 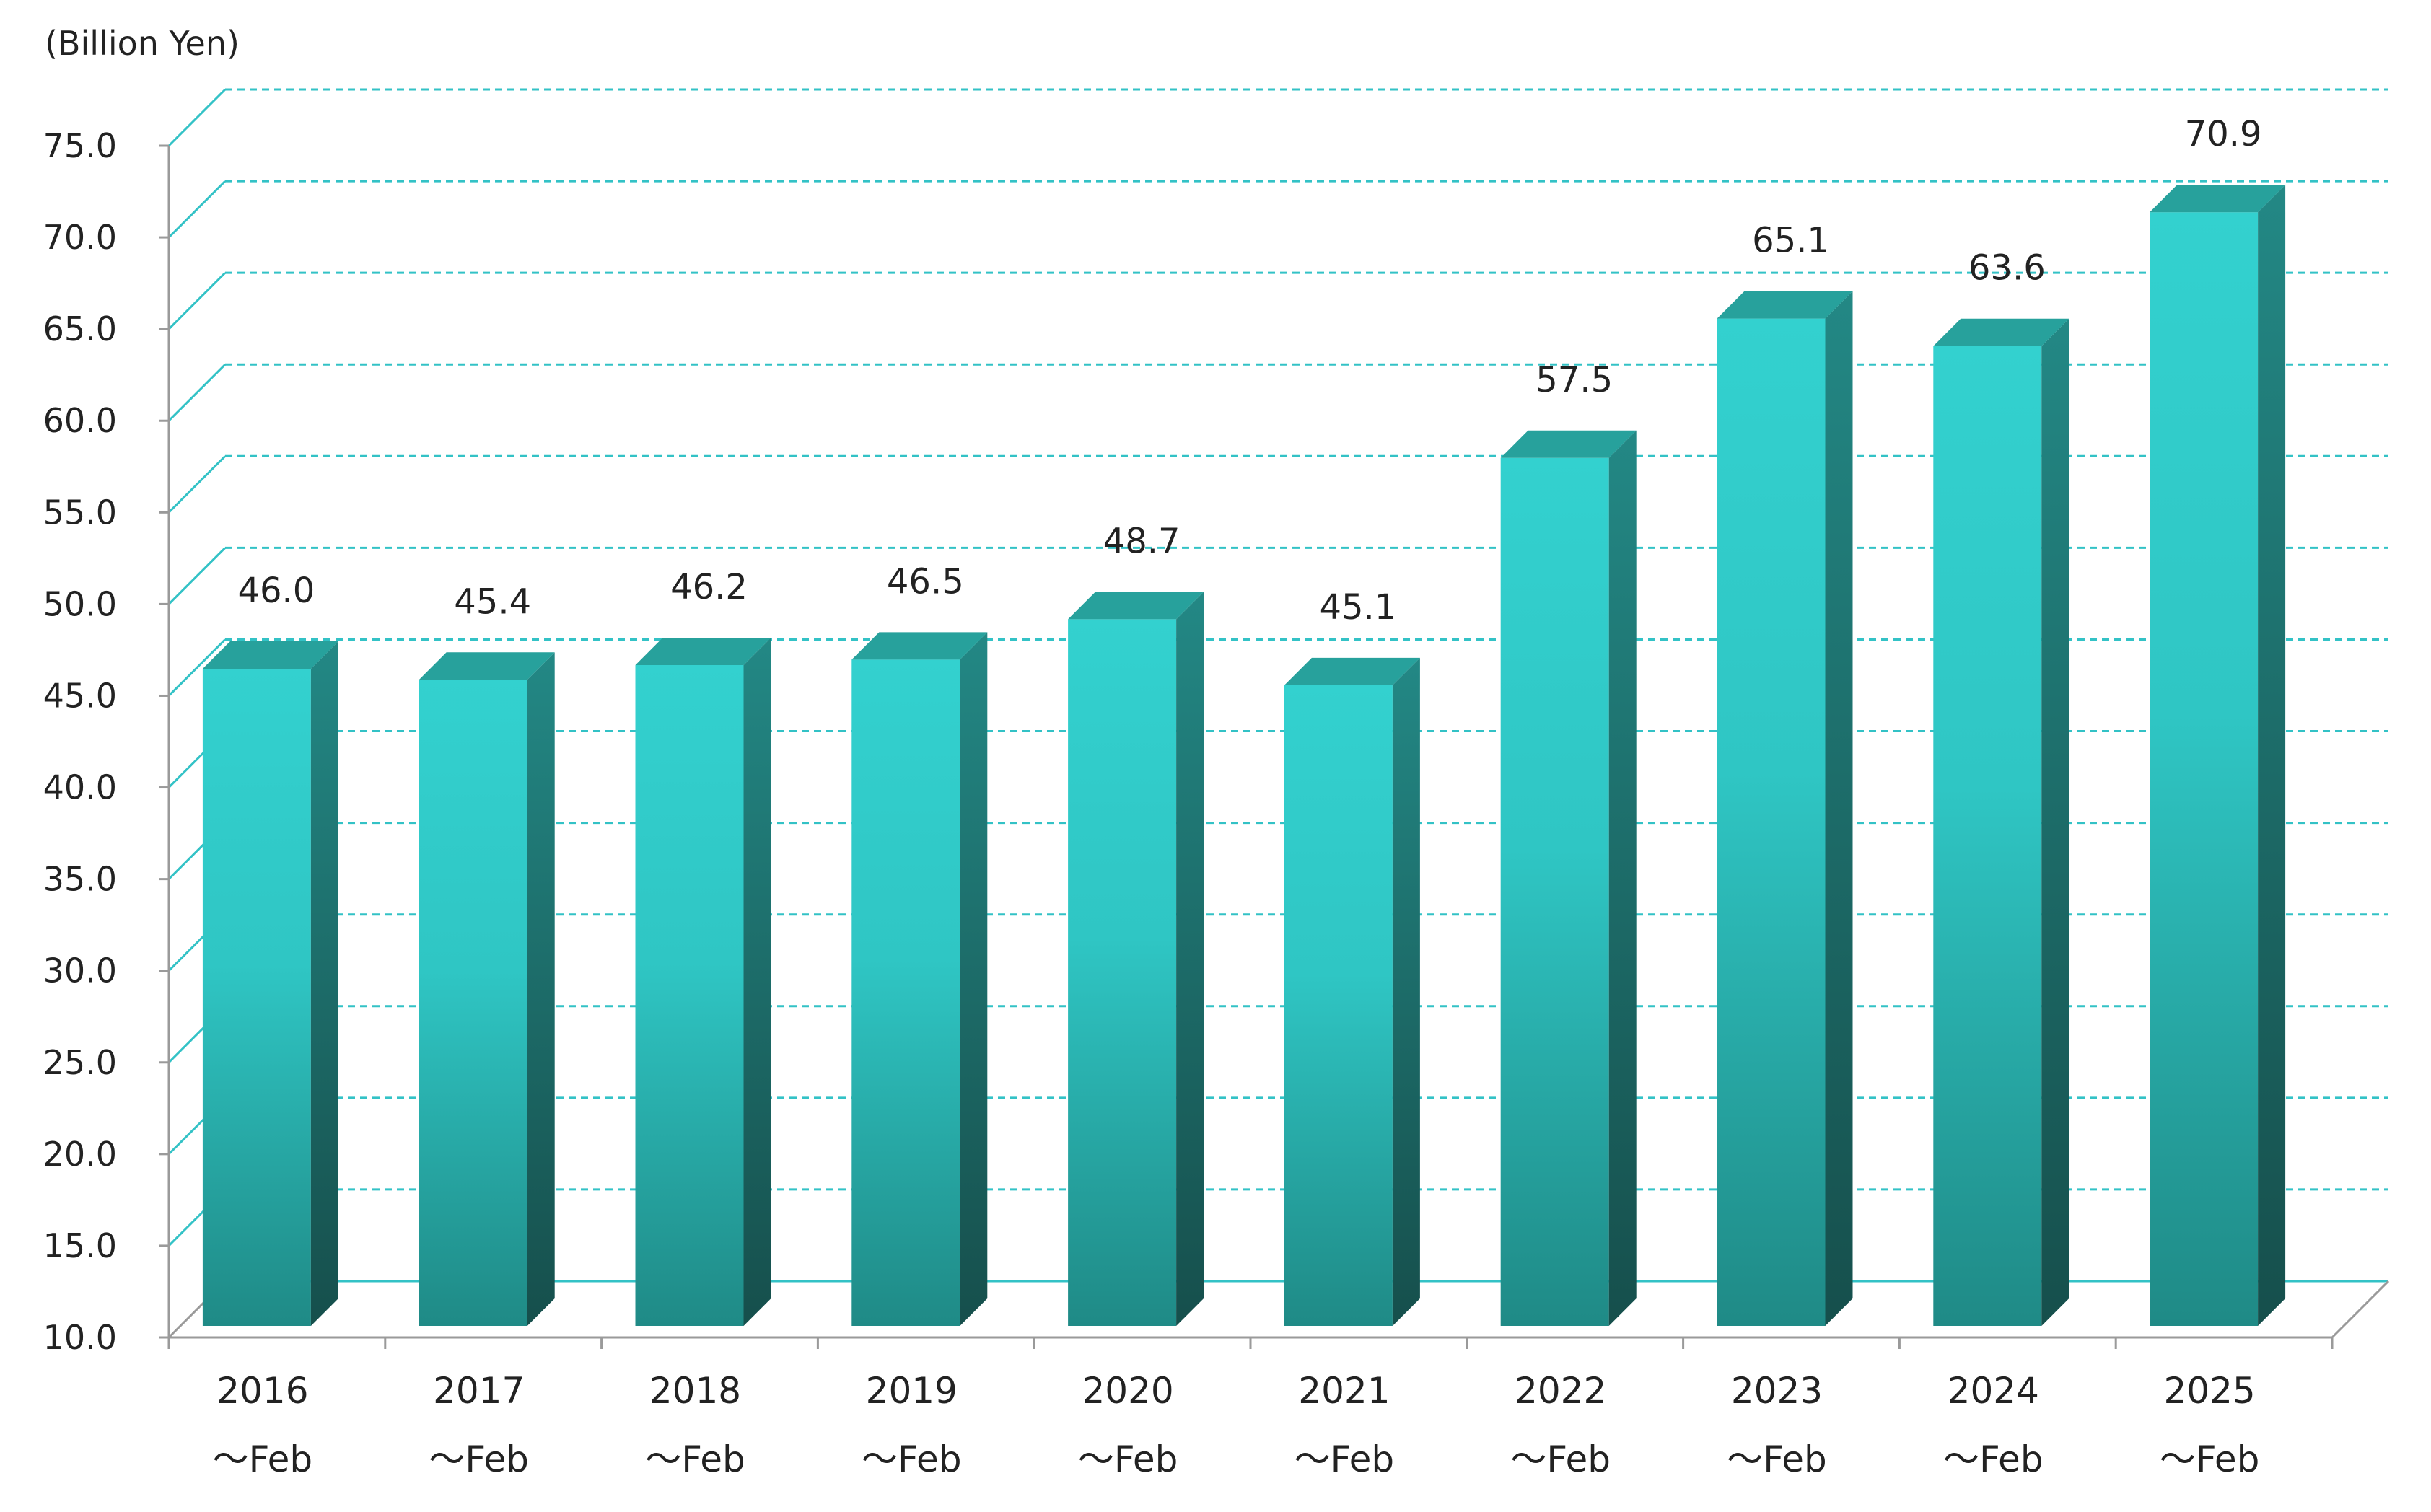 What do you see at coordinates (262, 1391) in the screenshot?
I see `x-axis-label-year: 2016` at bounding box center [262, 1391].